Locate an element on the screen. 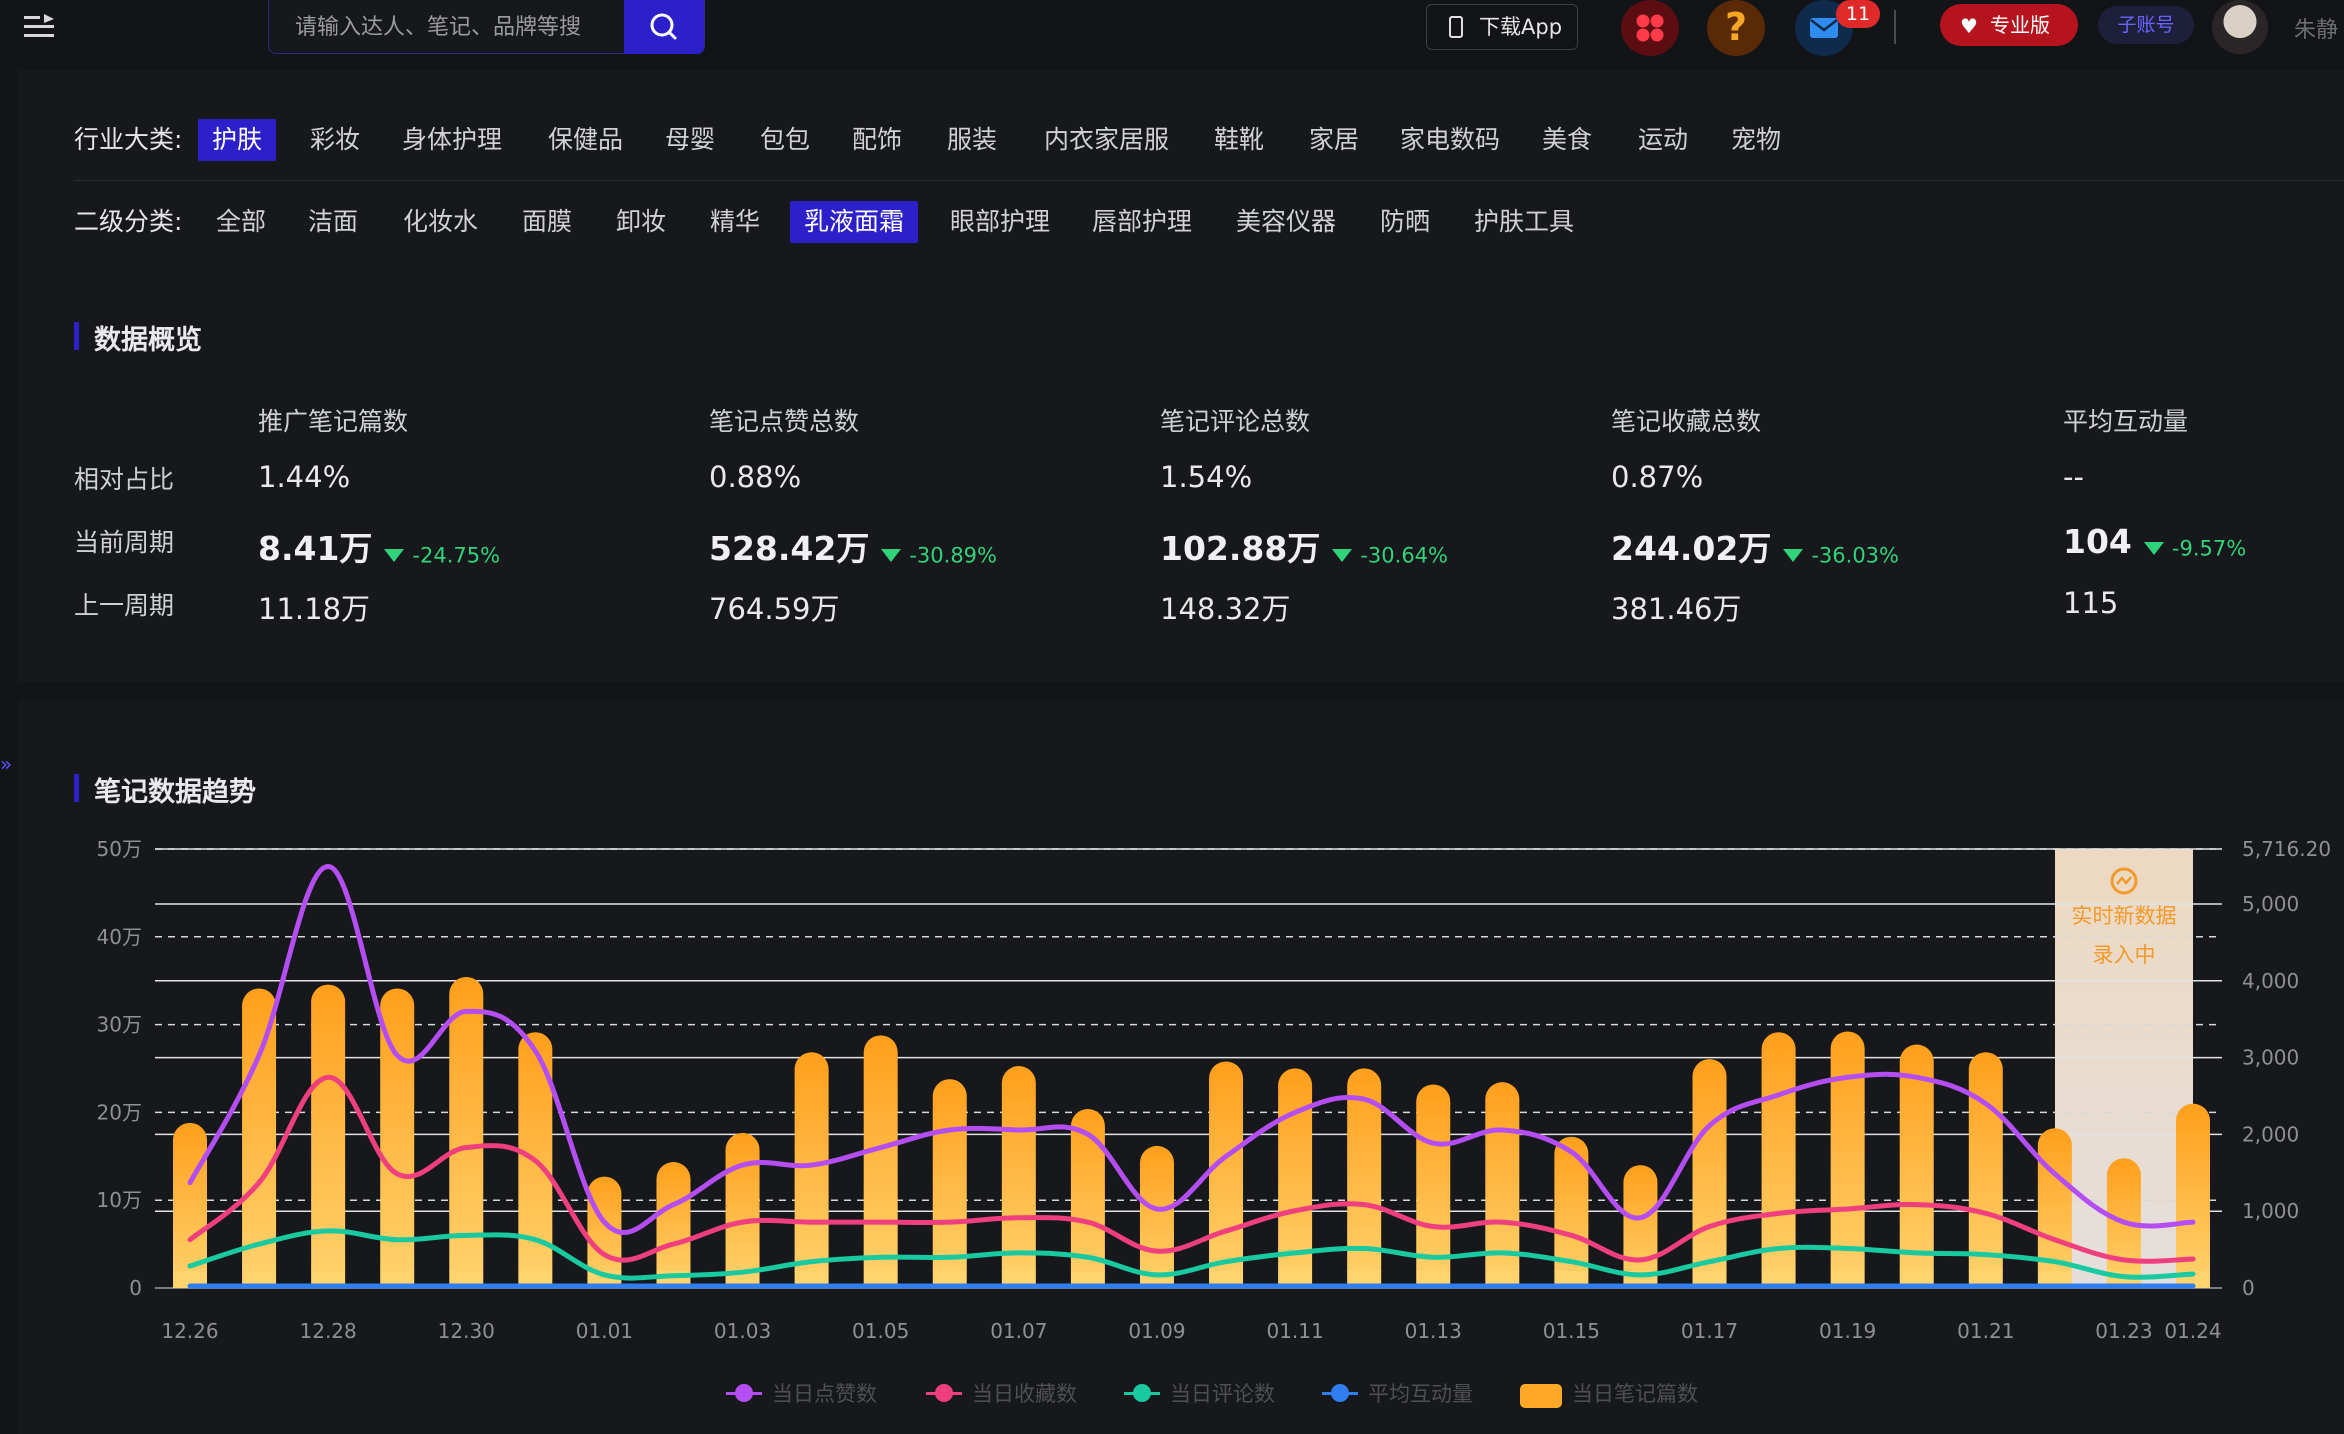 The image size is (2344, 1434). sub-category-tag: 精华 is located at coordinates (735, 221).